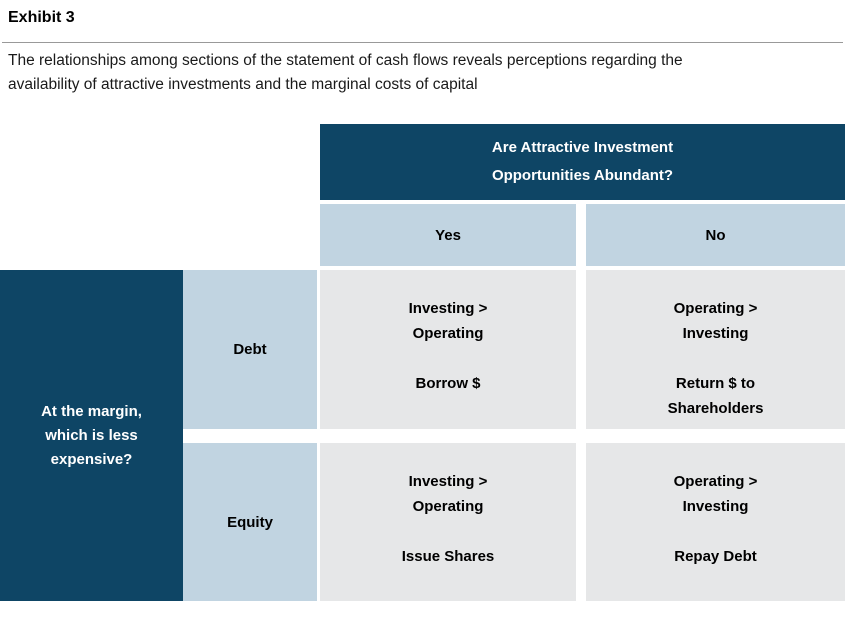 This screenshot has width=864, height=624. I want to click on cell-equity-yes-comparison: Investing > Operating, so click(448, 494).